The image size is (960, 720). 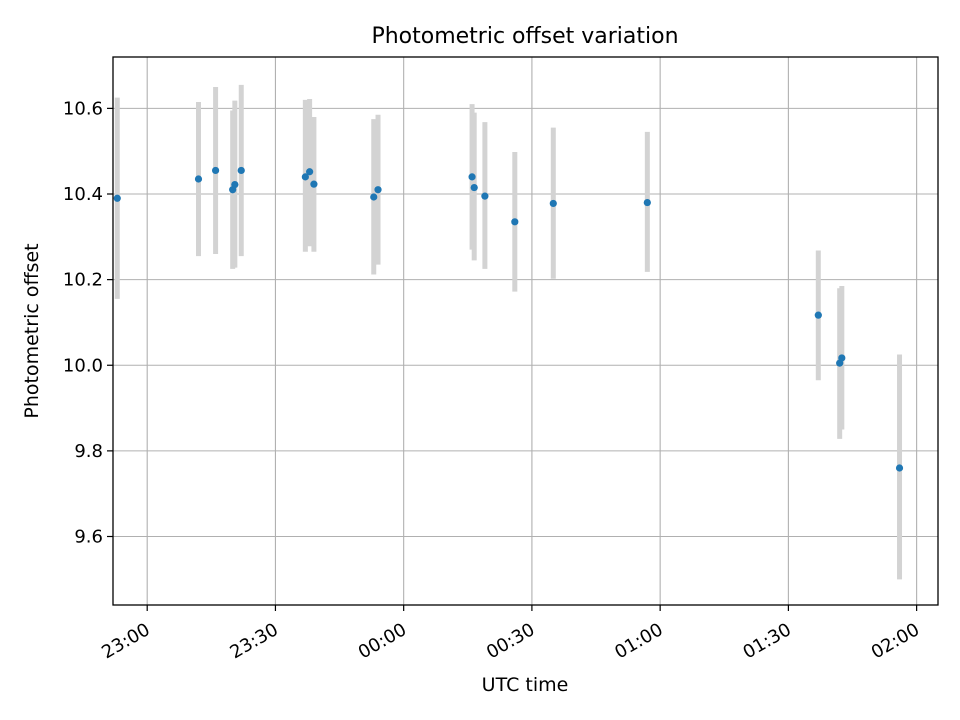 I want to click on x-axis-title: UTC time, so click(x=525, y=685).